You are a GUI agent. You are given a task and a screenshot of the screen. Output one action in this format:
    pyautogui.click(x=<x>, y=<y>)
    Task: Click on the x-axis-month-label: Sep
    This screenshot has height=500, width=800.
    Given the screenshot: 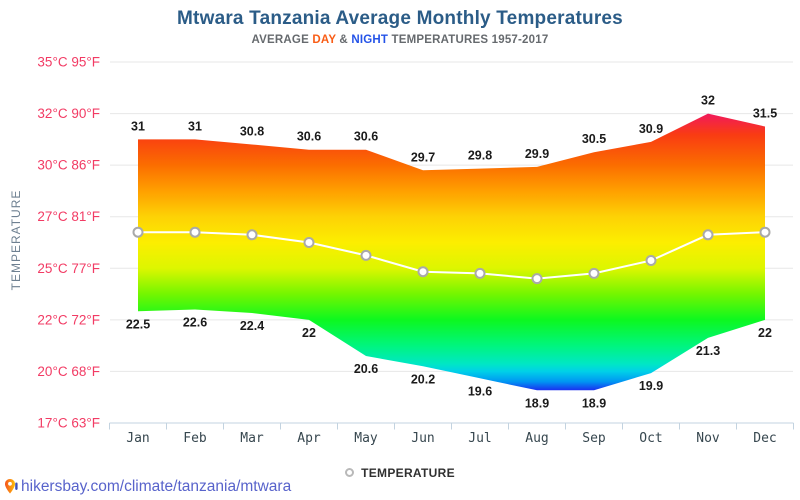 What is the action you would take?
    pyautogui.click(x=594, y=438)
    